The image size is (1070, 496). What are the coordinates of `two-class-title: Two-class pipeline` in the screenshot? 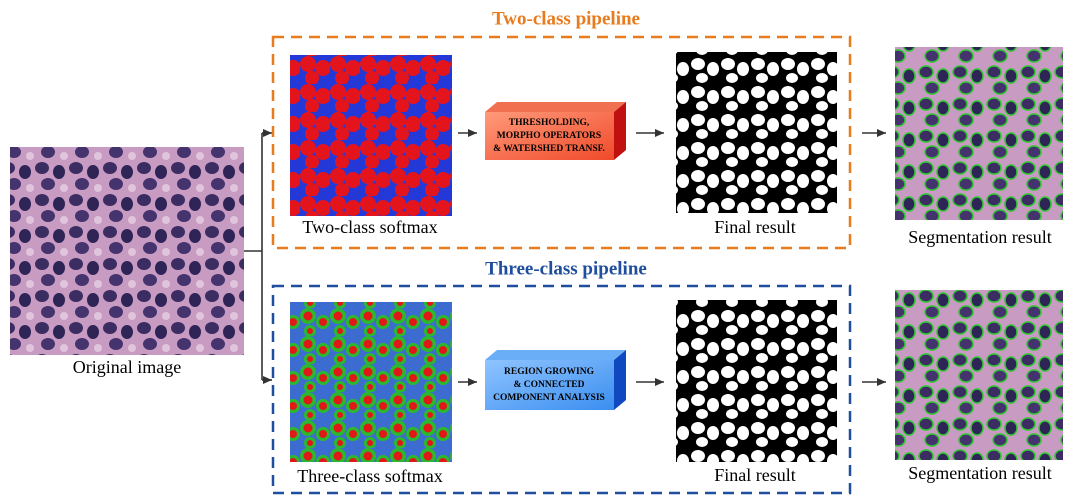 It's located at (566, 18).